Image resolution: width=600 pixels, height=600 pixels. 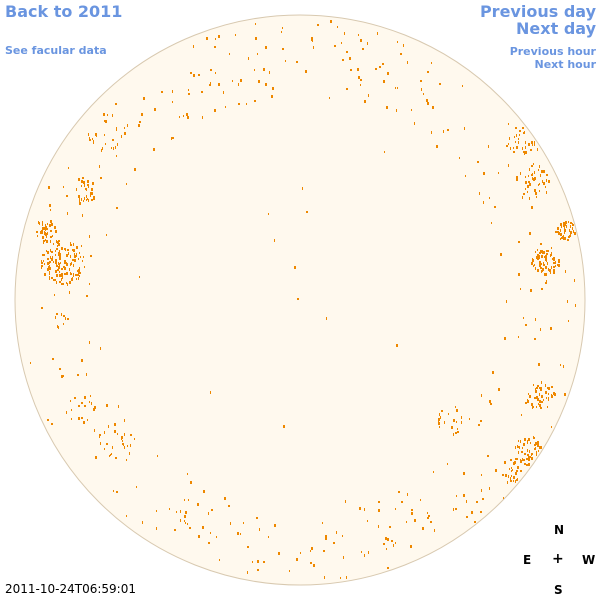 What do you see at coordinates (56, 50) in the screenshot?
I see `see-facular-data-link: See facular data` at bounding box center [56, 50].